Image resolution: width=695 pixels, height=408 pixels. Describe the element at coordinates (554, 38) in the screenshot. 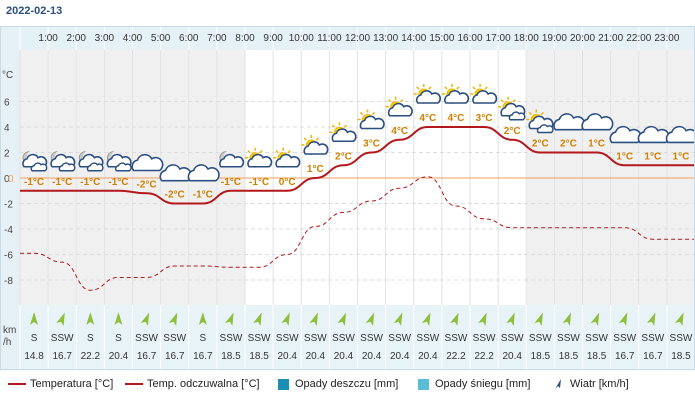

I see `hour-label: 19:00` at that location.